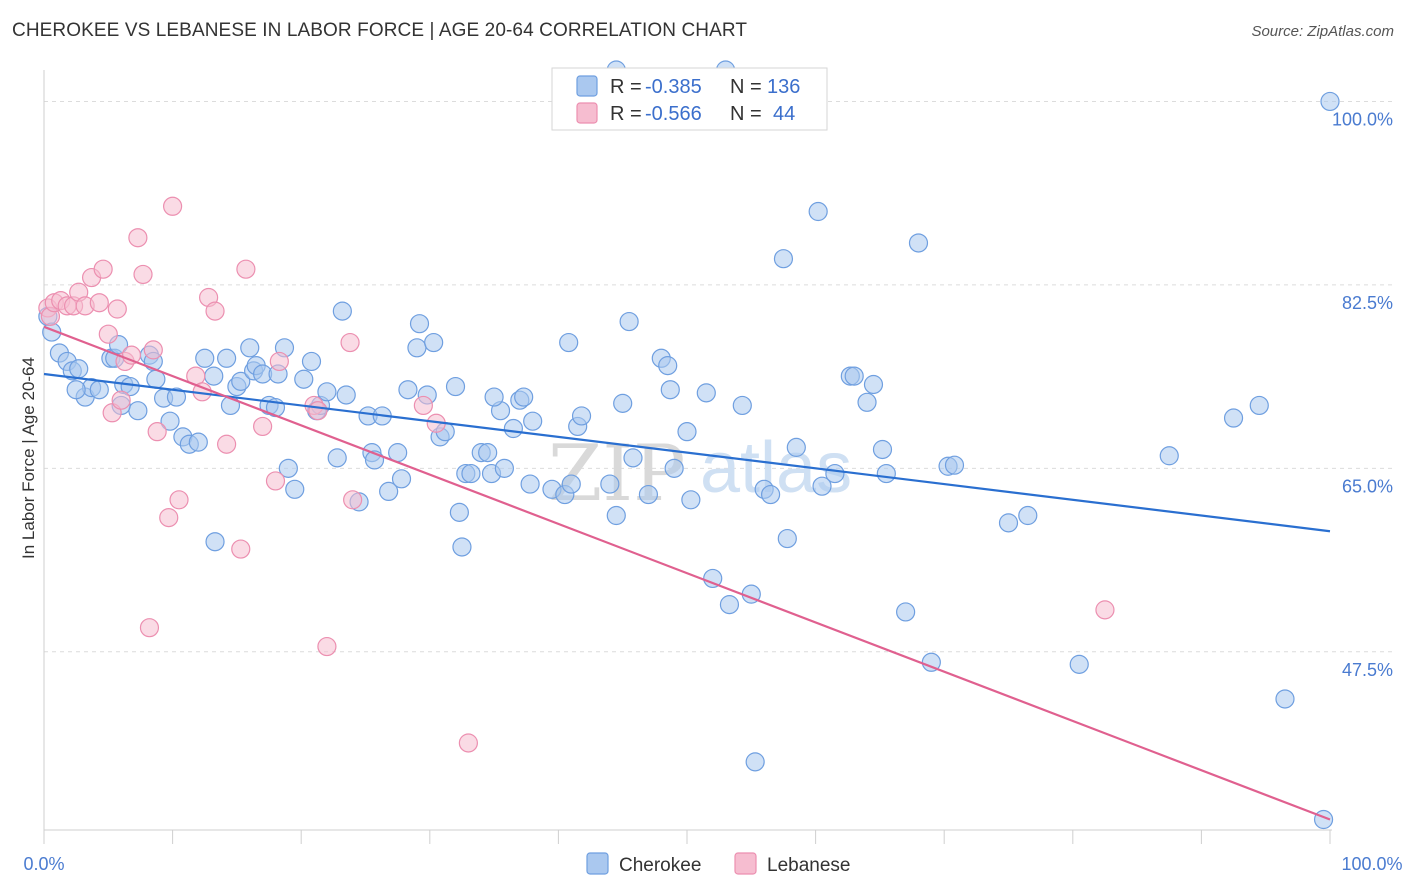  Describe the element at coordinates (1322, 31) in the screenshot. I see `source-label: Source: ZipAtlas.com` at that location.